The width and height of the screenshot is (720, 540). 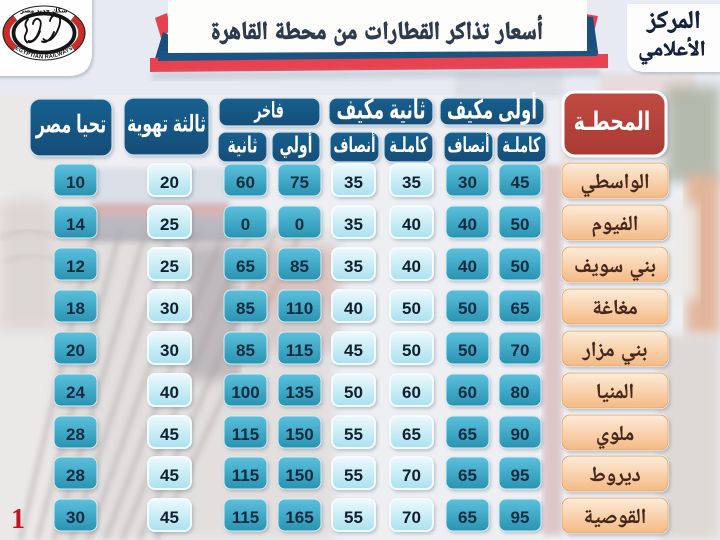 I want to click on svg-text: 12, so click(x=75, y=266).